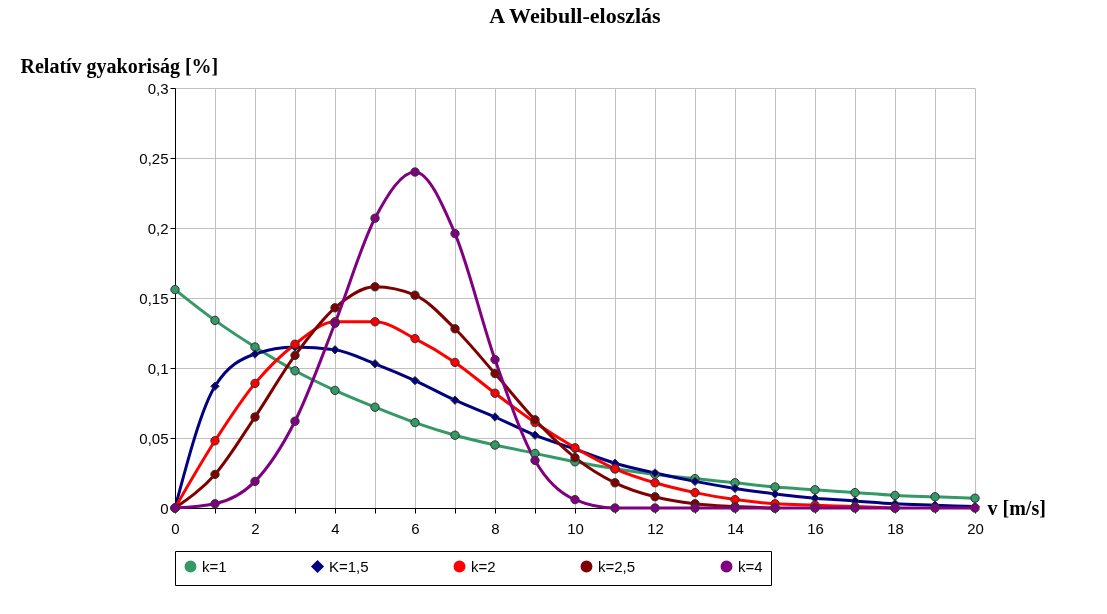 The height and width of the screenshot is (614, 1107). Describe the element at coordinates (154, 158) in the screenshot. I see `y-tick-label: 0,25` at that location.